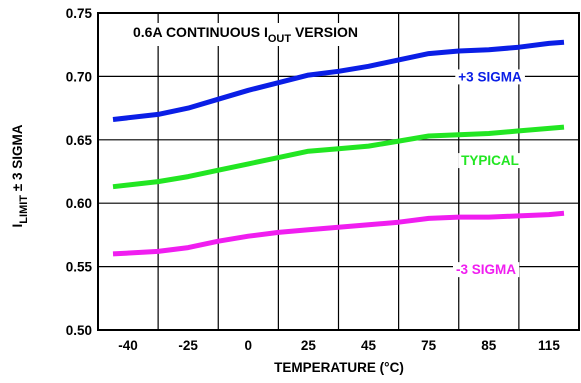 The width and height of the screenshot is (581, 383). Describe the element at coordinates (338, 233) in the screenshot. I see `series-line-3-sigma` at that location.